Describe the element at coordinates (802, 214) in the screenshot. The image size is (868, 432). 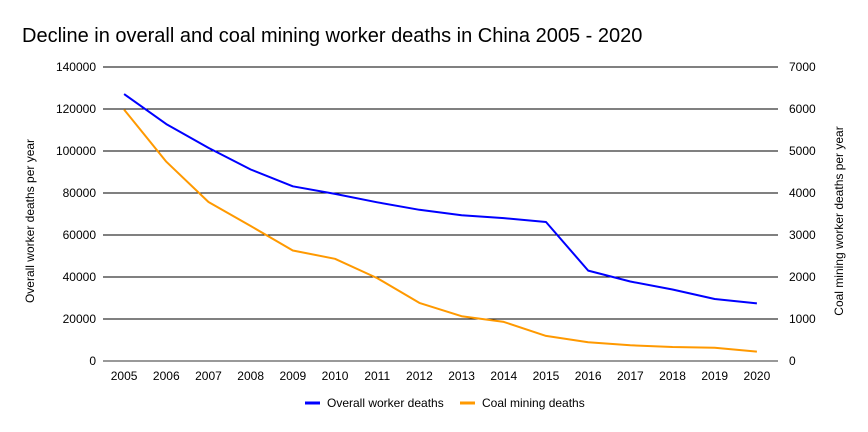
I see `right-axis-ticks: 0 1000 2000 3000 4000 5000 6000 7000` at that location.